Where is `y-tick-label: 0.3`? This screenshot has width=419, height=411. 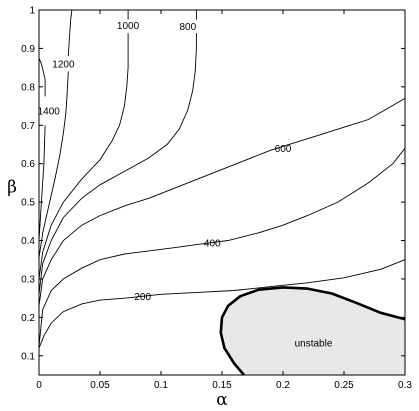 y-tick-label: 0.3 is located at coordinates (28, 279).